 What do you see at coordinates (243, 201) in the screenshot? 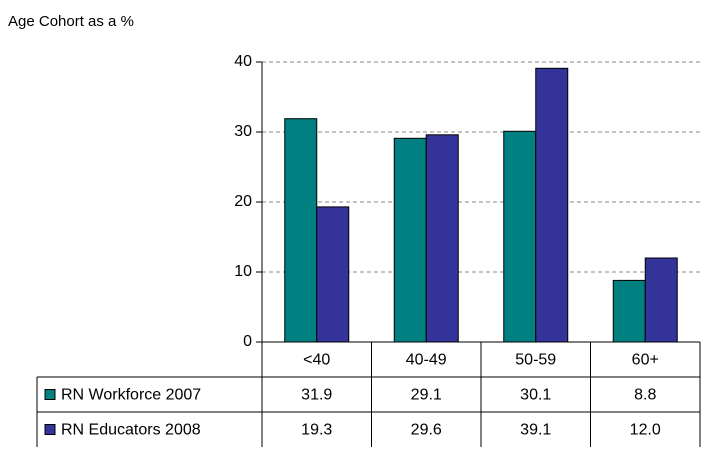
I see `y-tick-label: 20` at bounding box center [243, 201].